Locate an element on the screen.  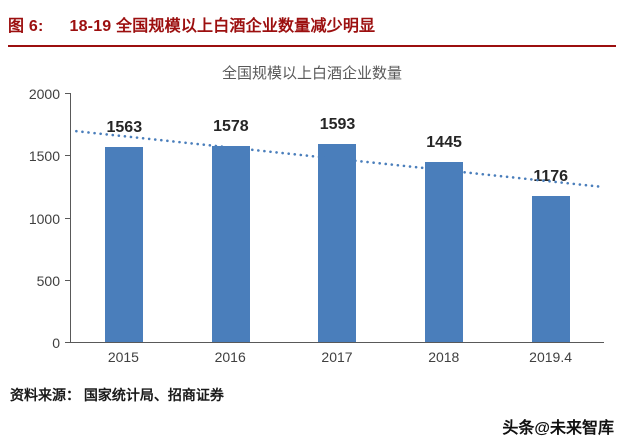
bar-cell: 1176 is located at coordinates (550, 217).